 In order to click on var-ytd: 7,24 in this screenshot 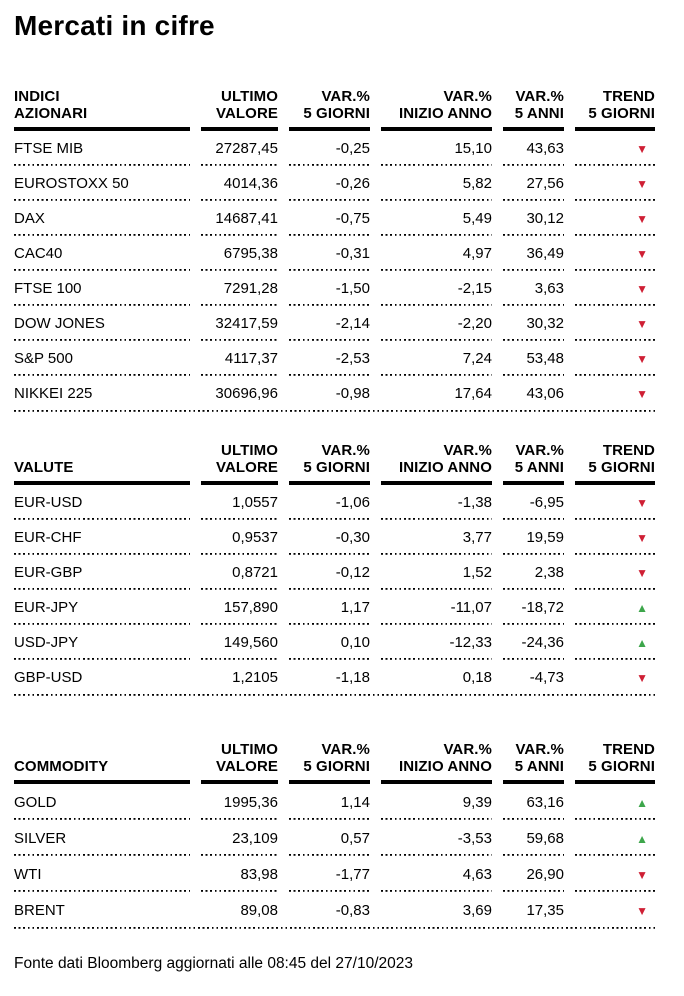, I will do `click(436, 358)`.